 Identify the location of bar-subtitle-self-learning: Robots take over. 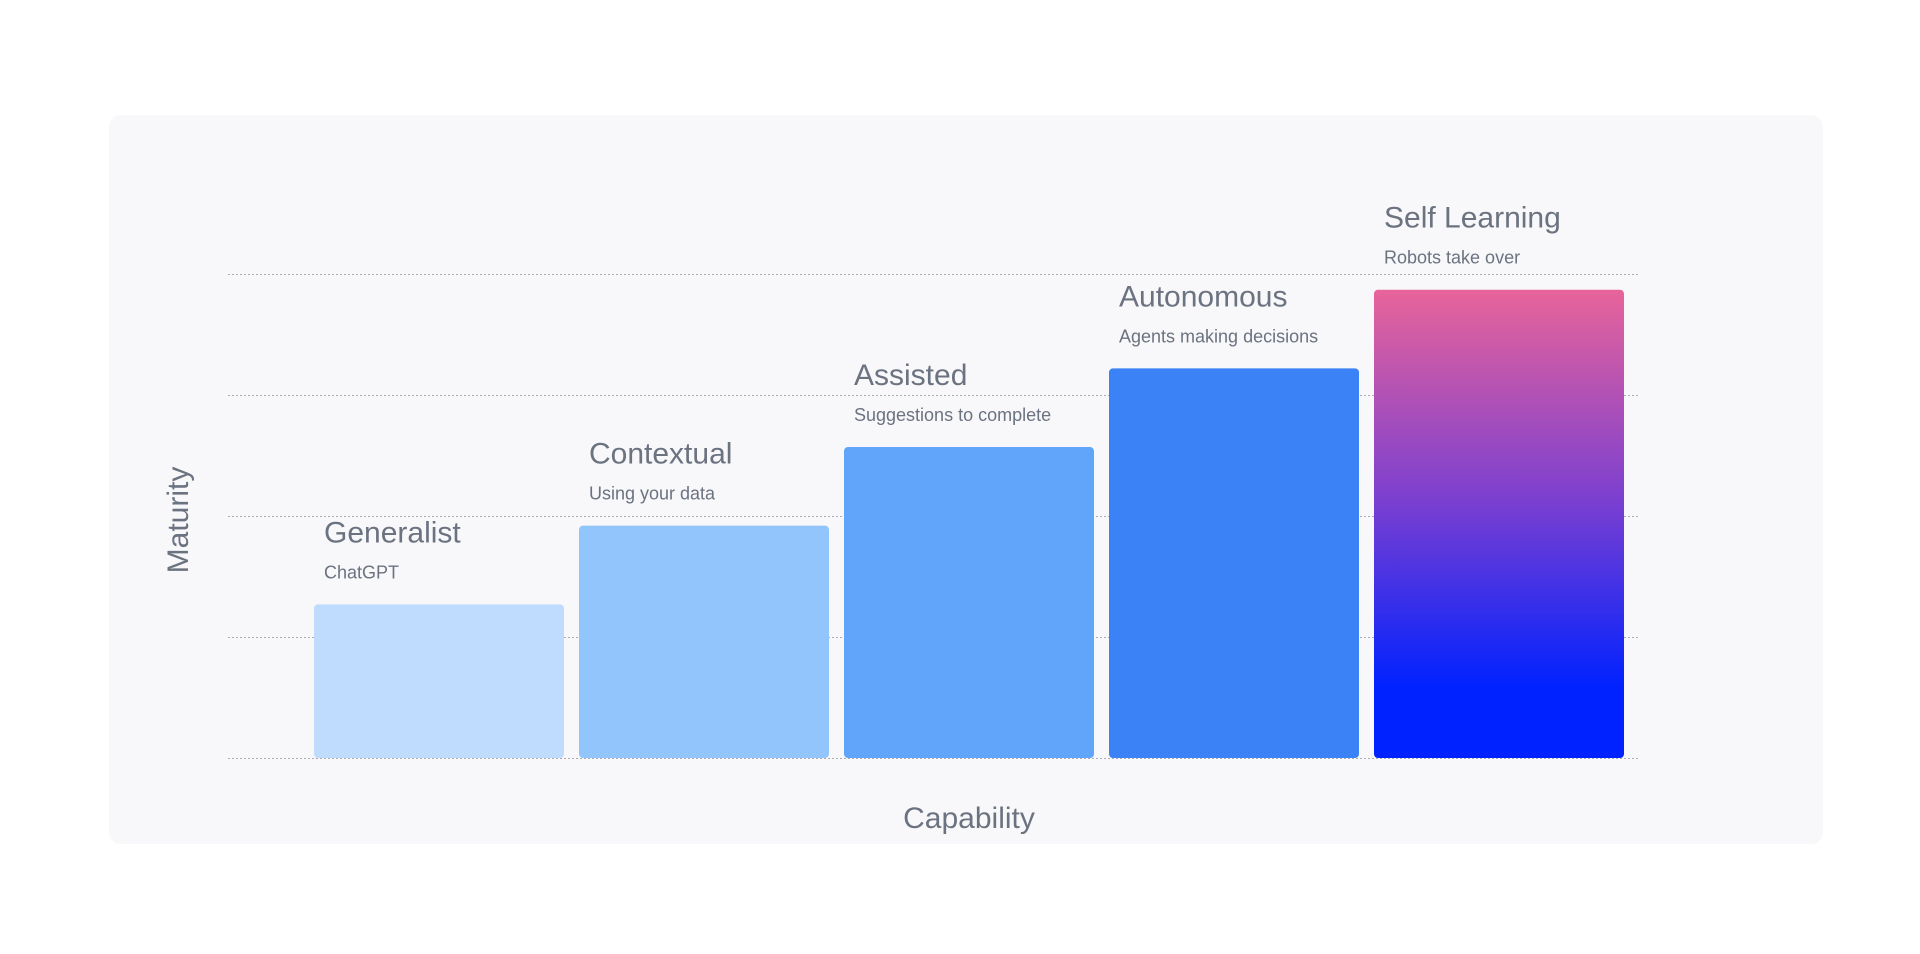
(1452, 258).